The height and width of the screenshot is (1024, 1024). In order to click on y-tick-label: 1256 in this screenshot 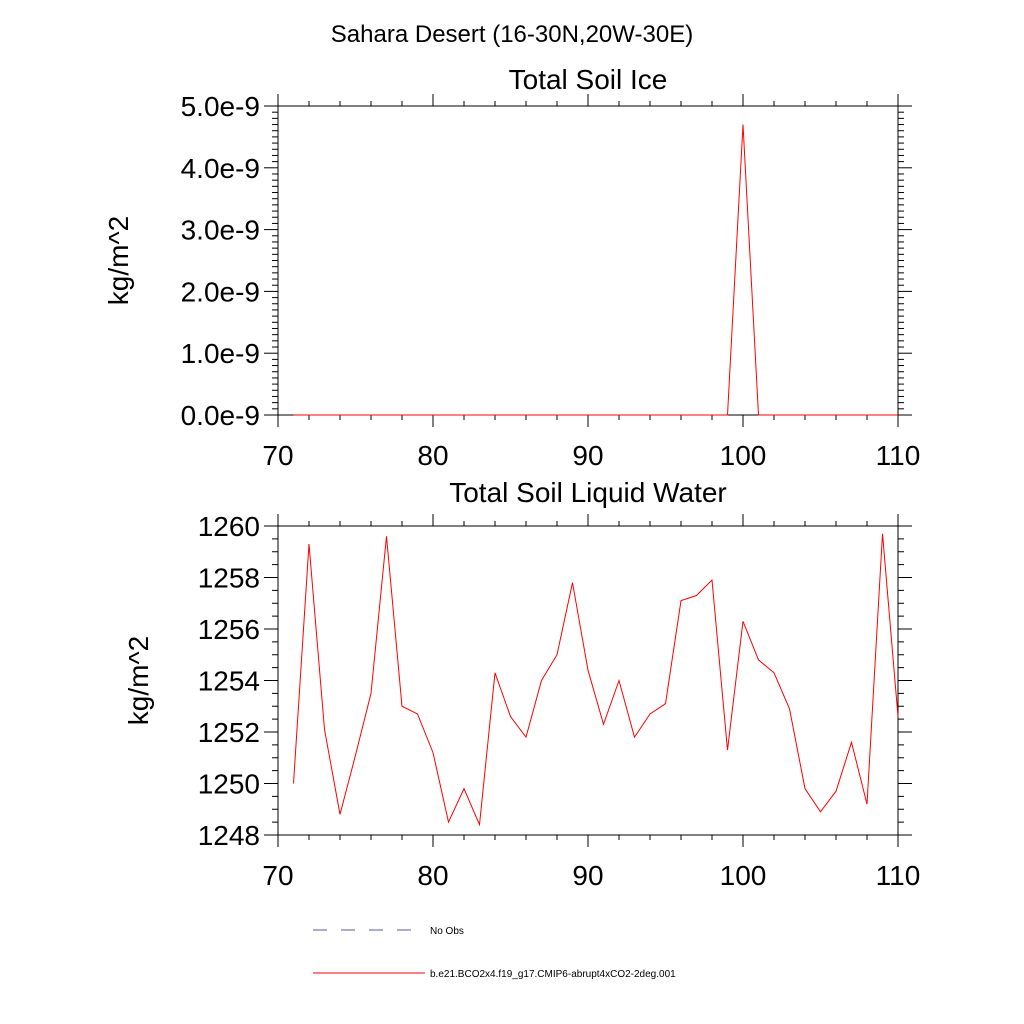, I will do `click(229, 629)`.